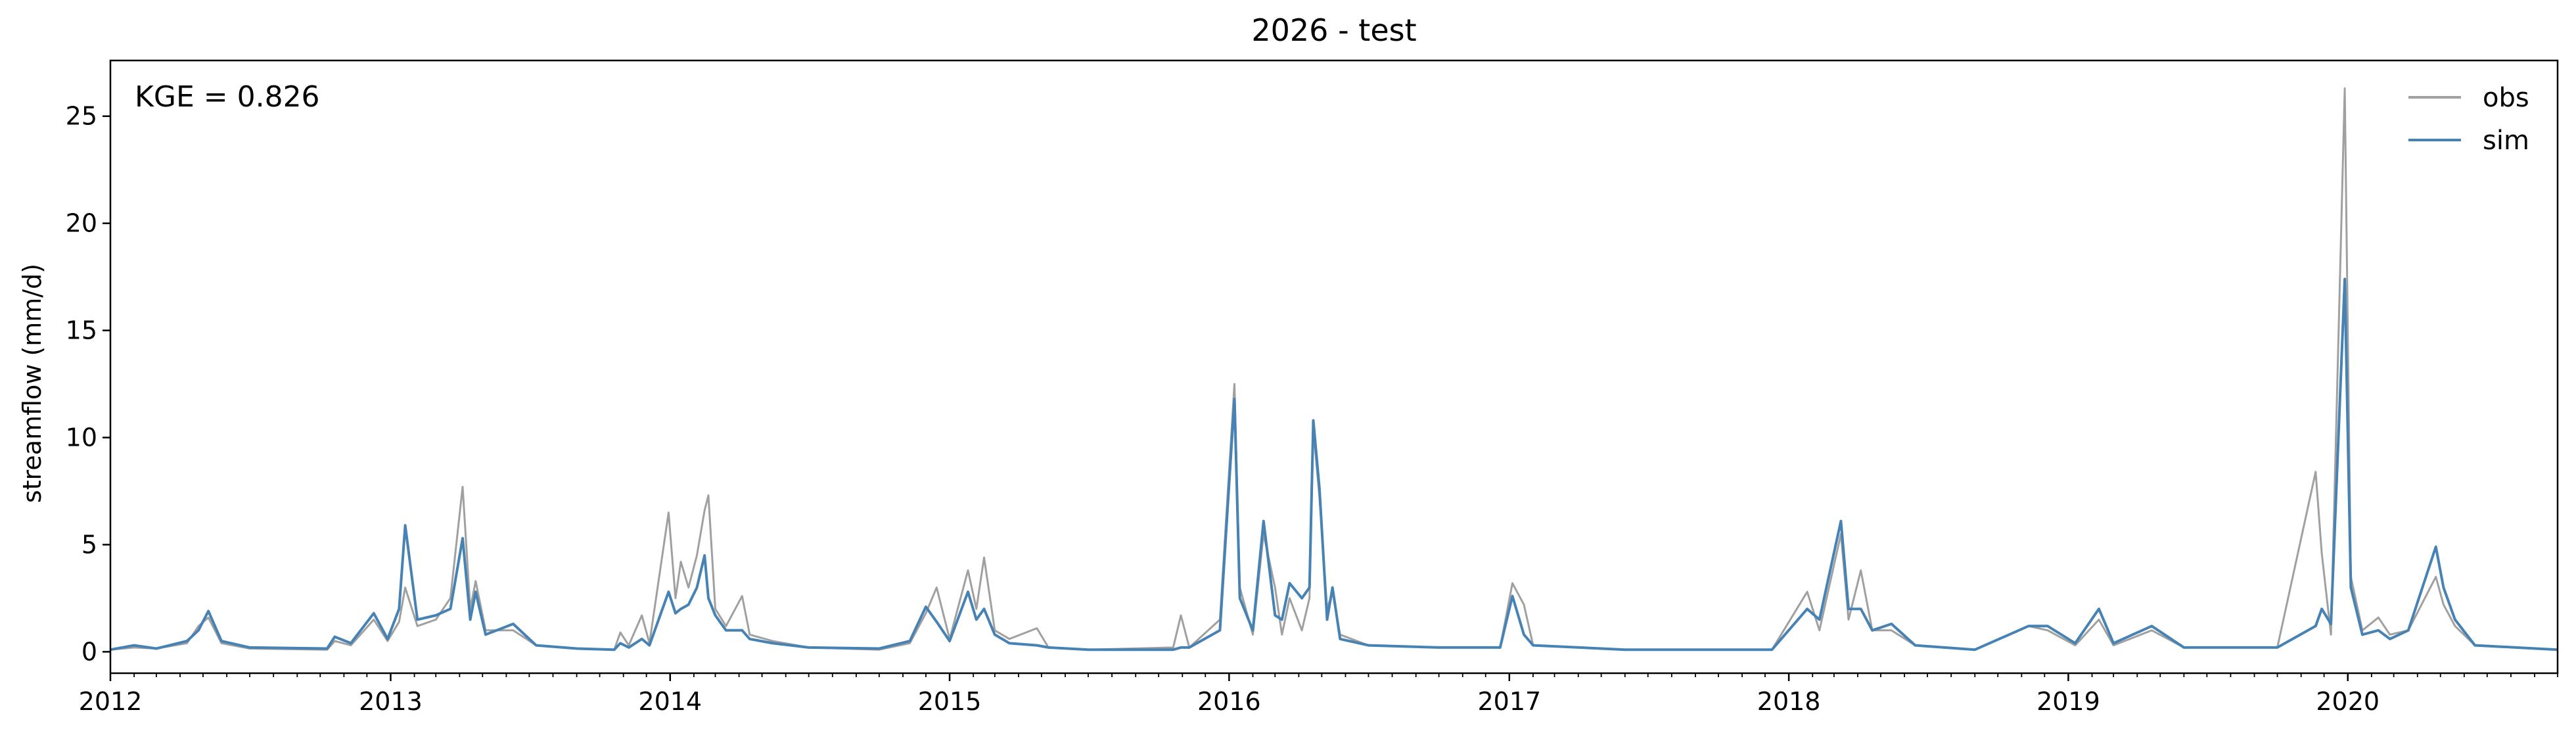 This screenshot has height=735, width=2576. Describe the element at coordinates (111, 702) in the screenshot. I see `x-tick-label: 2012` at that location.